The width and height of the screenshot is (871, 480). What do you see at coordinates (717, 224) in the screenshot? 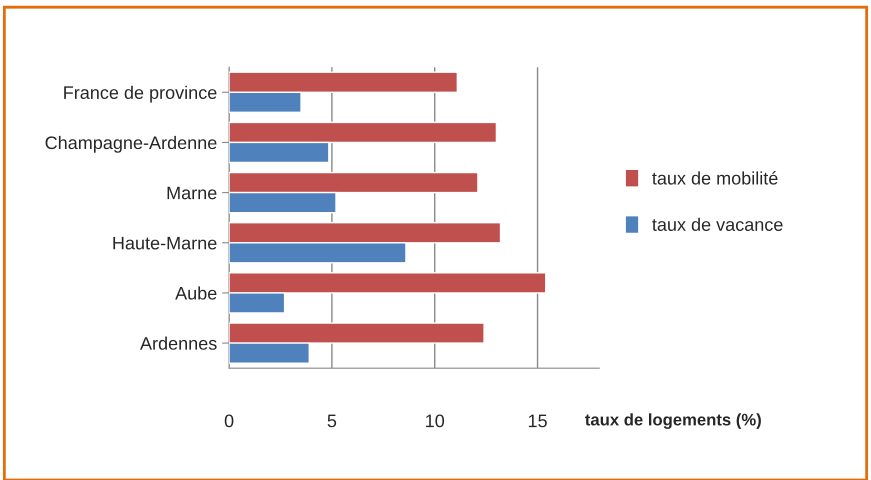
I see `legend-label: taux de vacance` at bounding box center [717, 224].